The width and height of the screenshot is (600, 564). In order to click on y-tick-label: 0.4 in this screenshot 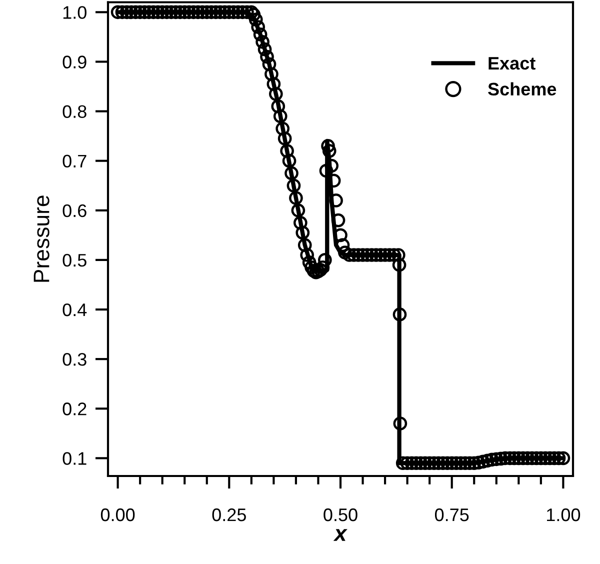, I will do `click(74, 309)`.